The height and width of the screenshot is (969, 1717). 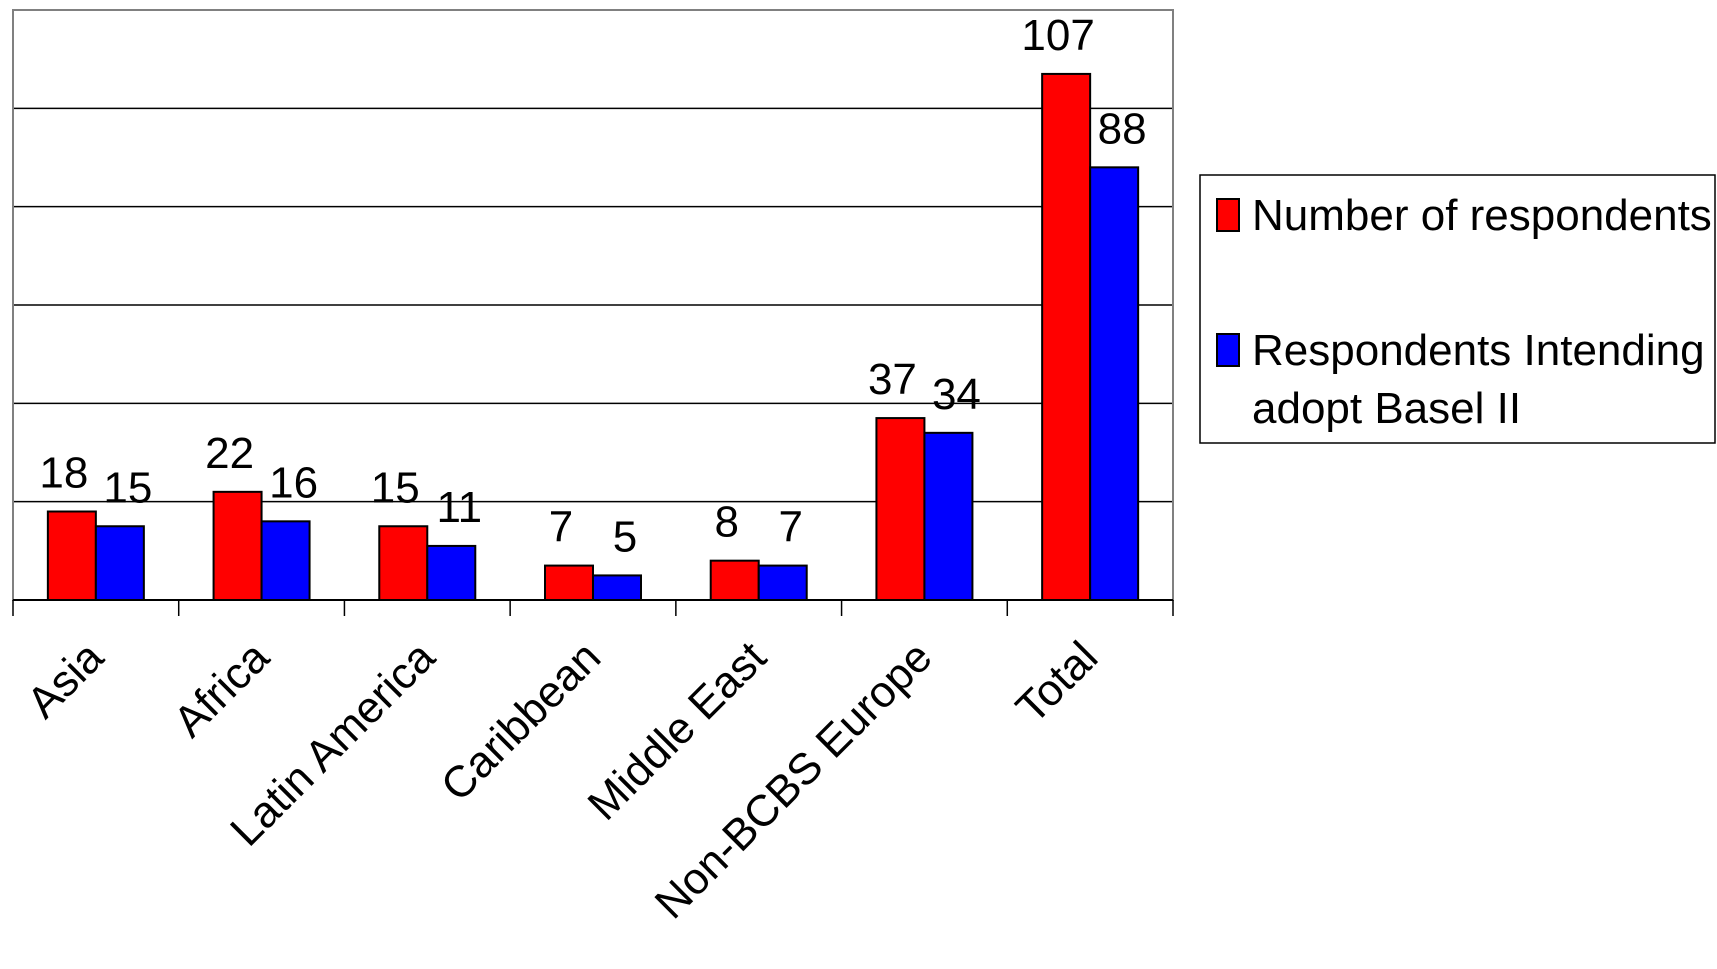 What do you see at coordinates (229, 453) in the screenshot?
I see `data-label-respondents-1: 22` at bounding box center [229, 453].